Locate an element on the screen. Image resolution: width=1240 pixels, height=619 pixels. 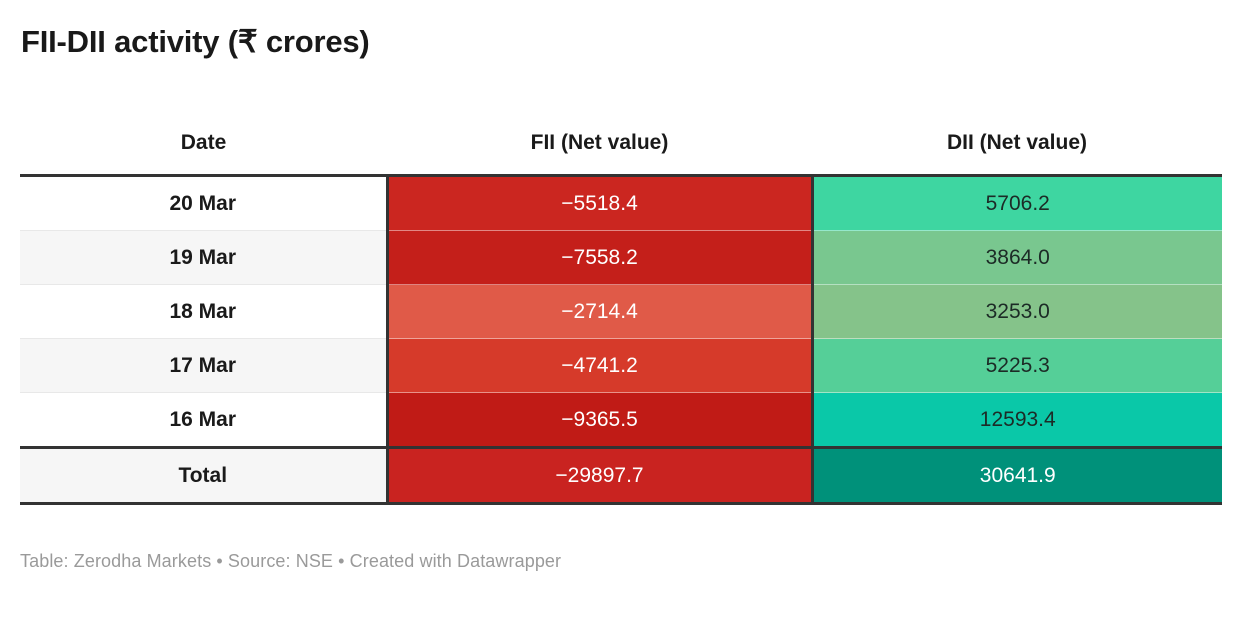
fii-value-cell: −9365.5 is located at coordinates (599, 420).